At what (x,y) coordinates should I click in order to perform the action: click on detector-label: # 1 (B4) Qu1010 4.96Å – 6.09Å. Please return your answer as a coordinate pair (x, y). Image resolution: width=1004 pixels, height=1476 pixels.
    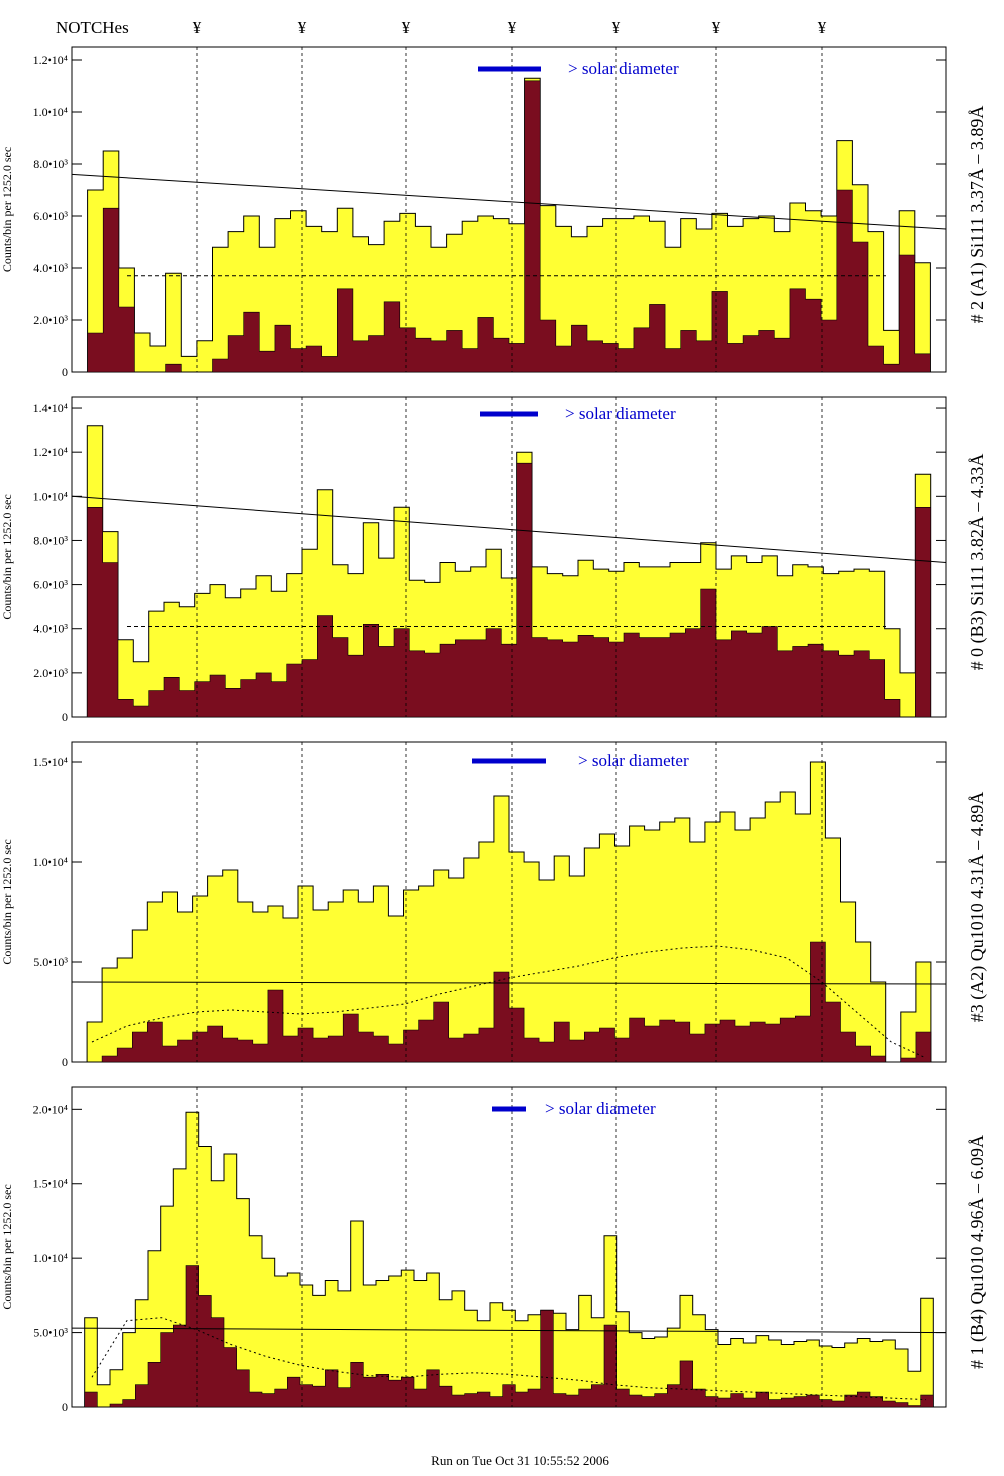
    Looking at the image, I should click on (977, 1252).